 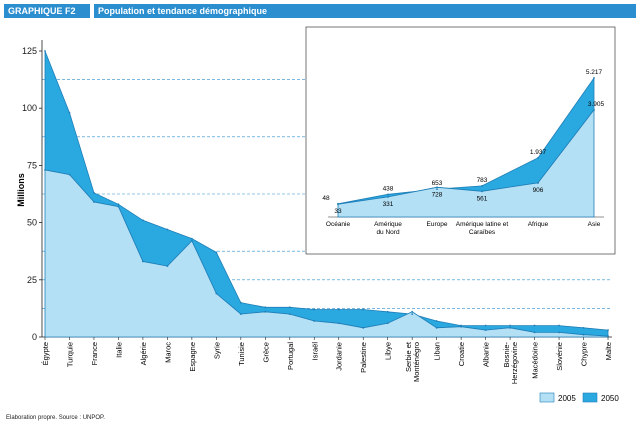 I want to click on y-axis-label: Millions, so click(x=21, y=190).